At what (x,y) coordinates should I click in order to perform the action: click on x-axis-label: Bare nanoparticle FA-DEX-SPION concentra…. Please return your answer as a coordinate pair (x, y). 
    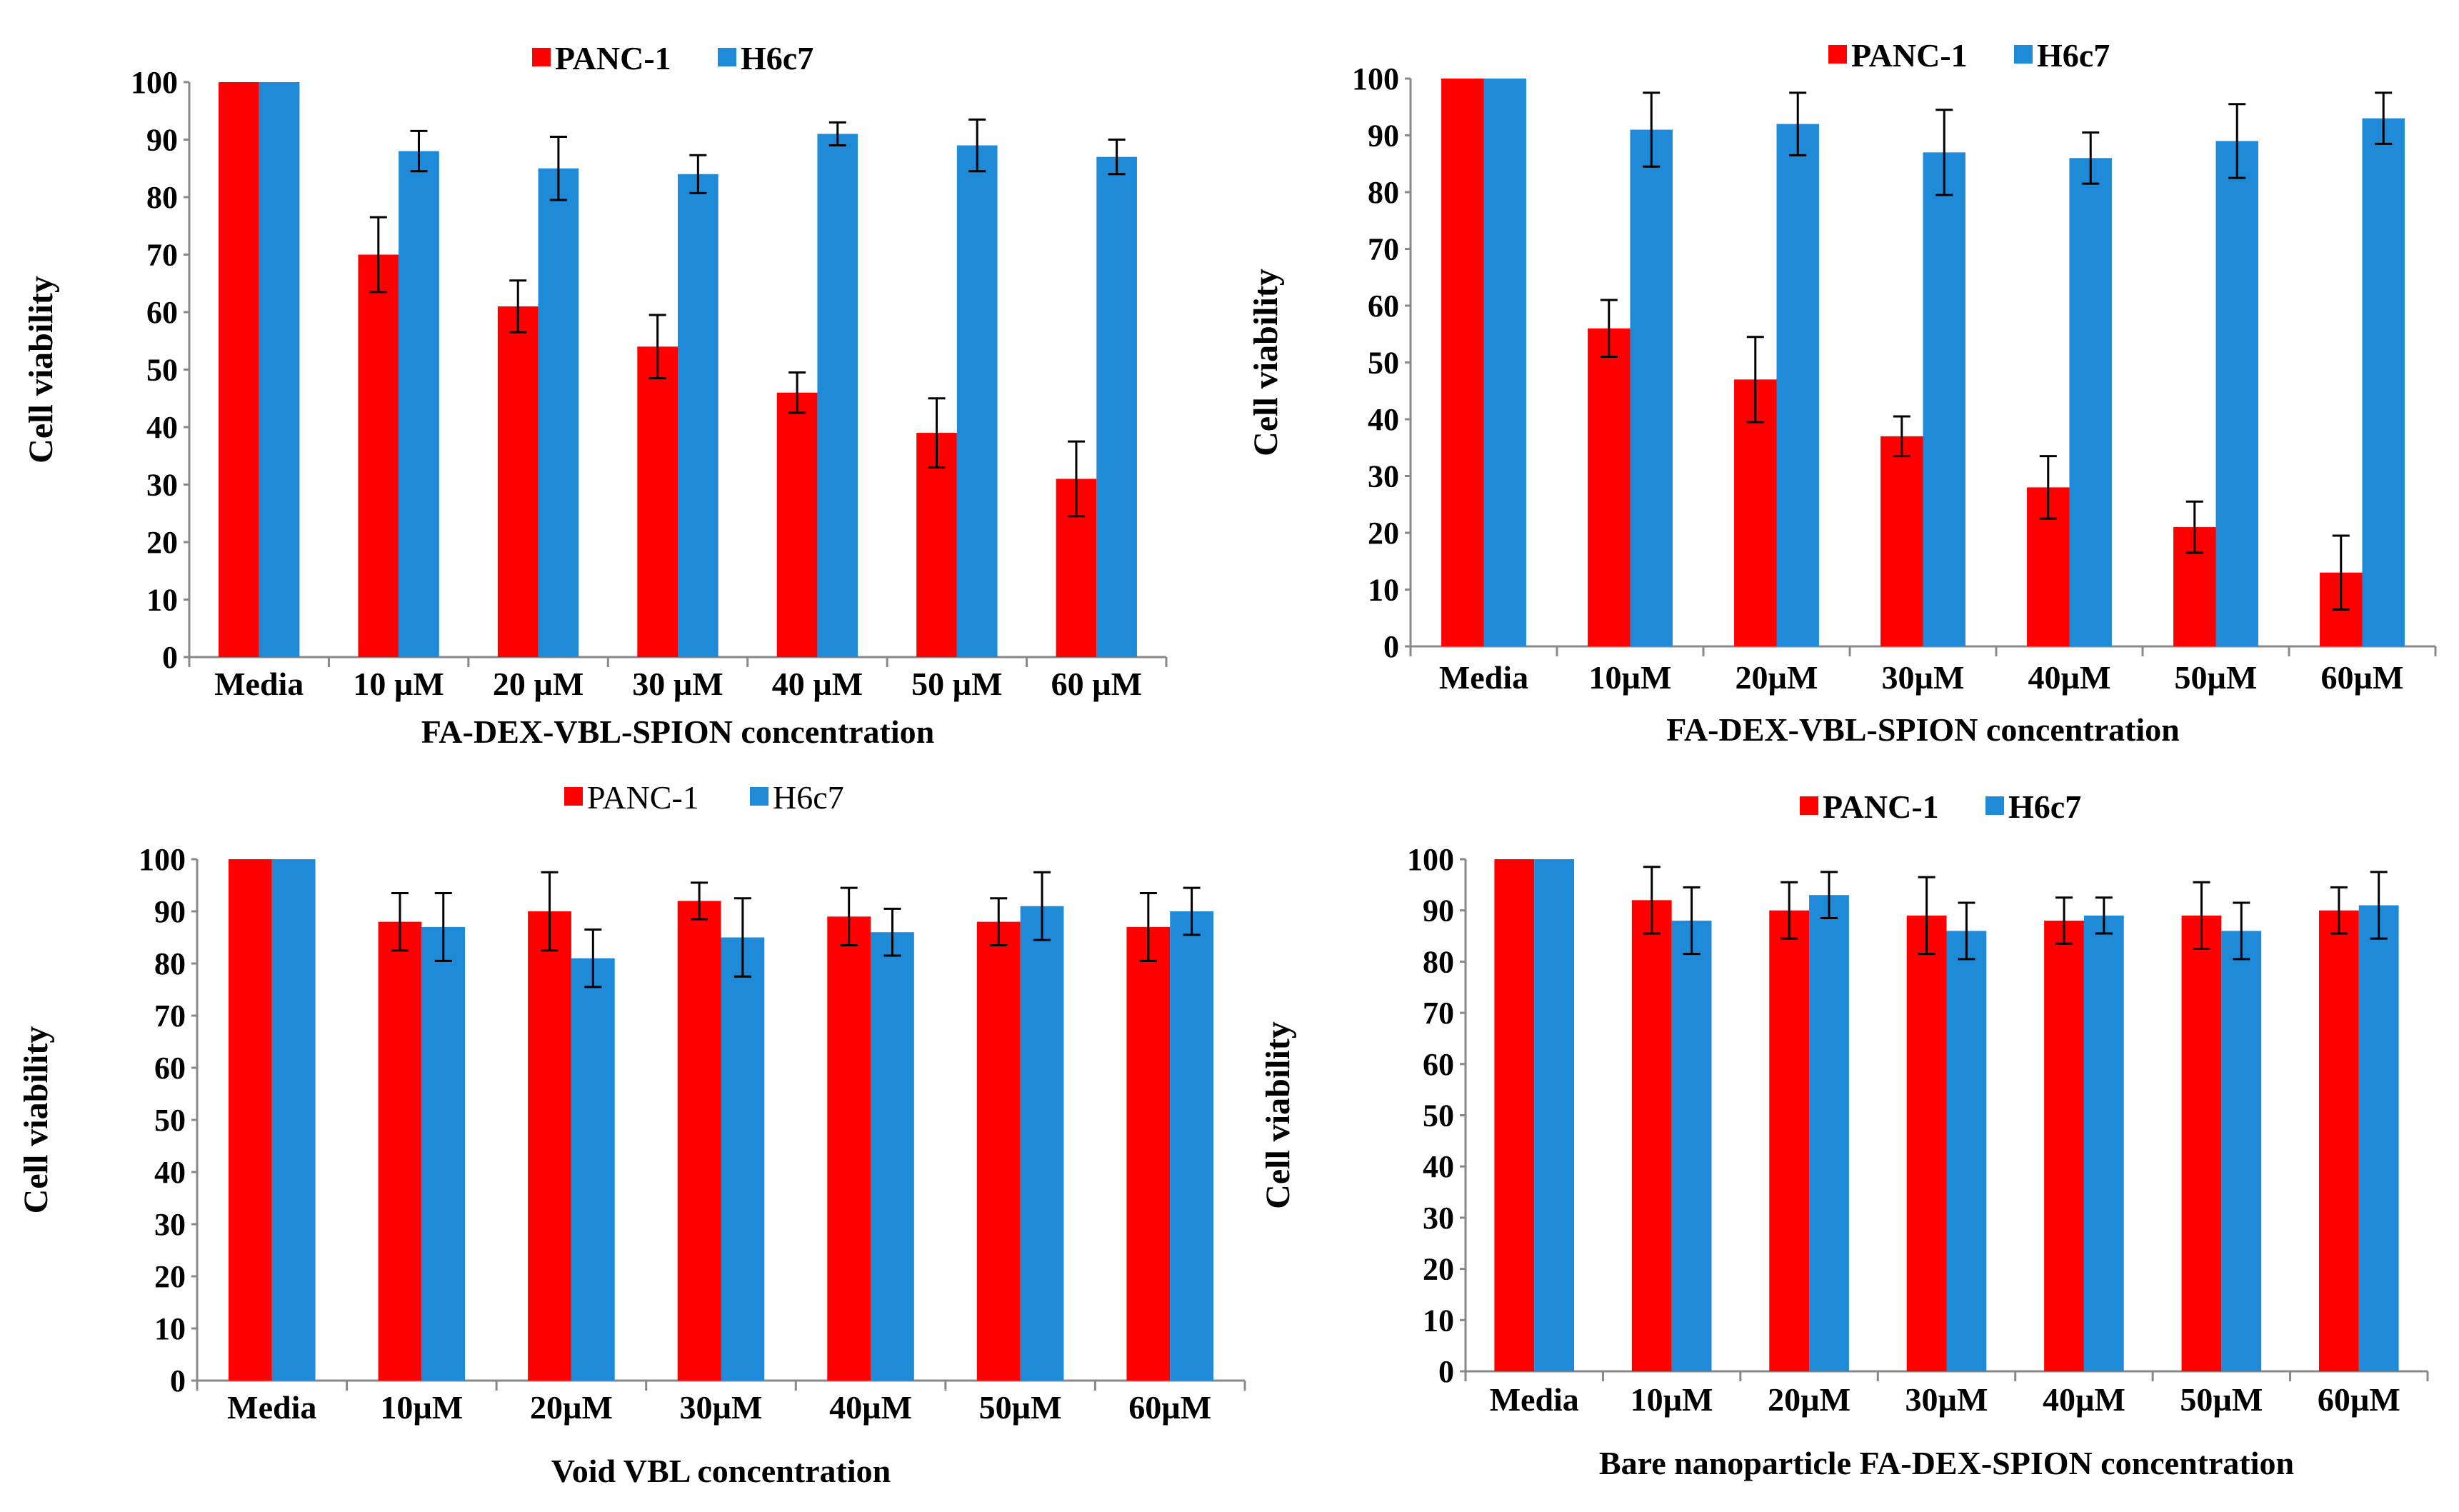
    Looking at the image, I should click on (1946, 1463).